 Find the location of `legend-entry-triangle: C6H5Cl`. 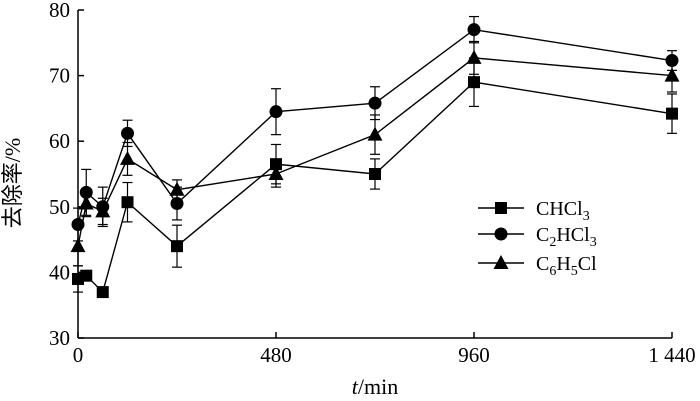

legend-entry-triangle: C6H5Cl is located at coordinates (537, 266).